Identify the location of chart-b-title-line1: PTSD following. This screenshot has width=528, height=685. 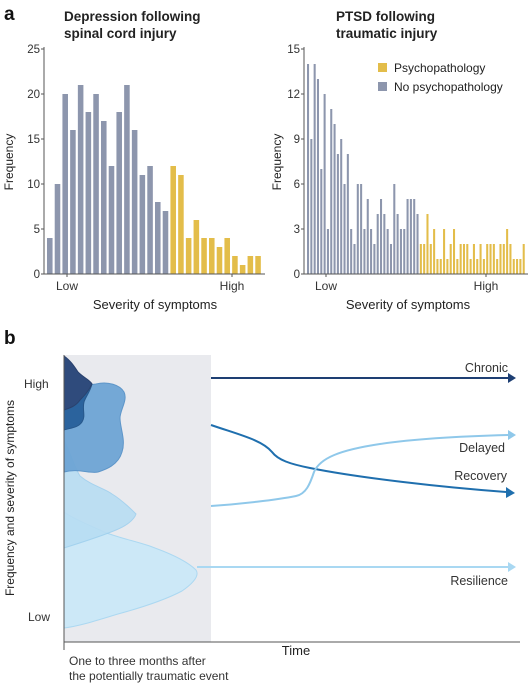
(385, 16).